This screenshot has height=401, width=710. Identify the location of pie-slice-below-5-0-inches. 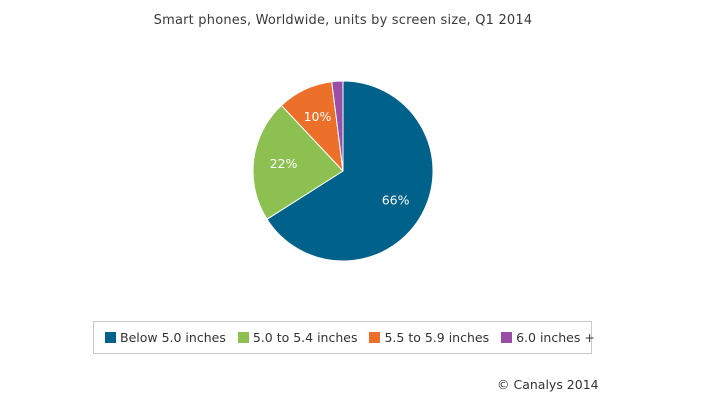
(350, 171).